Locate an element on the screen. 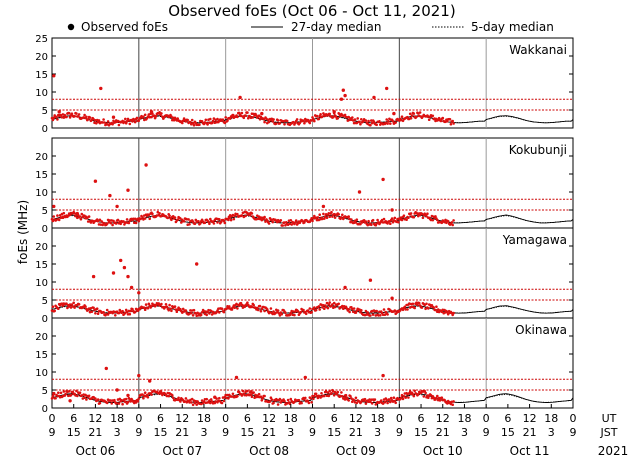  jst-tick-label: 3 is located at coordinates (290, 432).